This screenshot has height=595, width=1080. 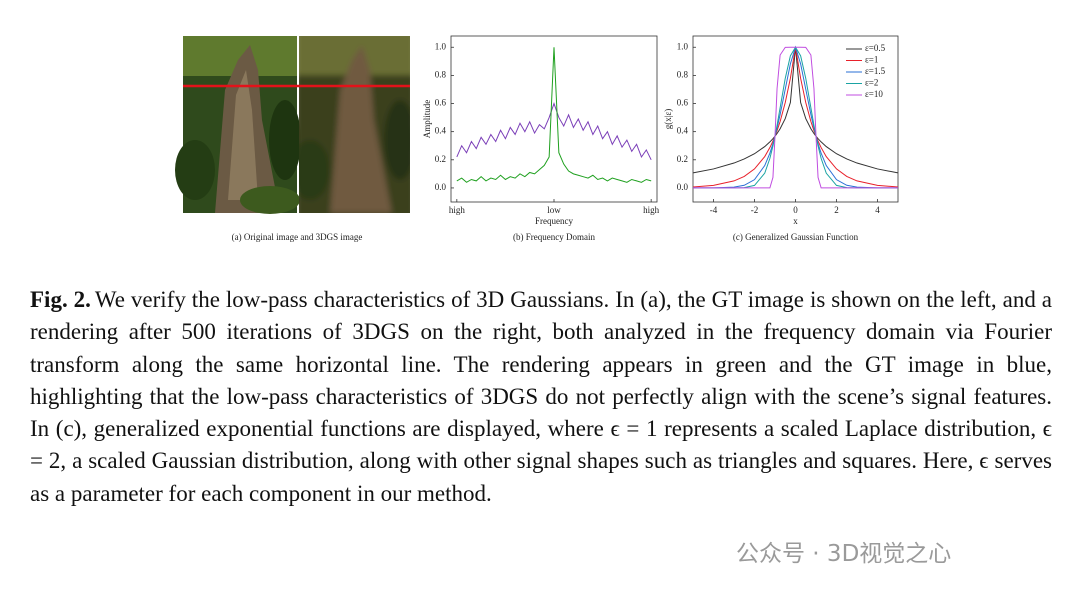 I want to click on legend-label: ε=10, so click(x=874, y=94).